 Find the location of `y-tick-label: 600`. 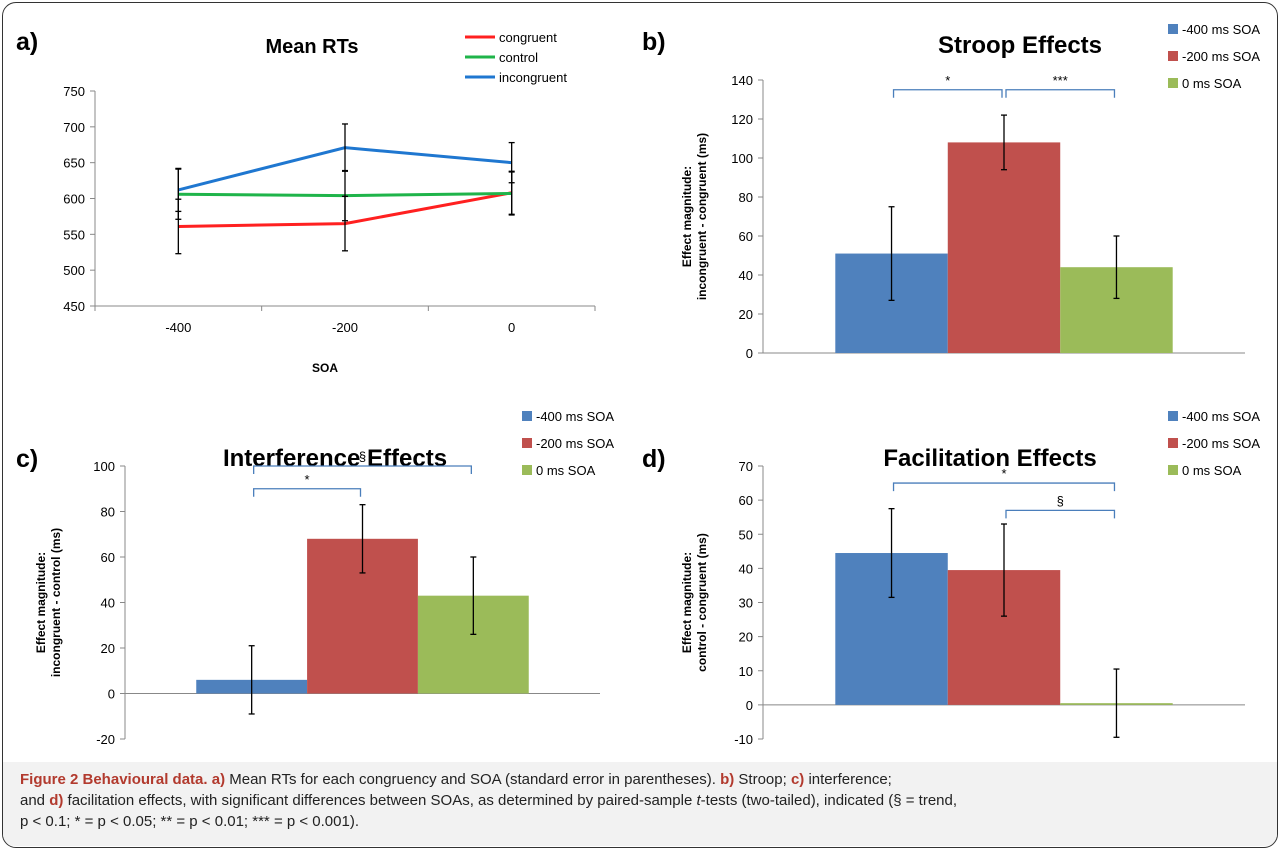

y-tick-label: 600 is located at coordinates (74, 199).